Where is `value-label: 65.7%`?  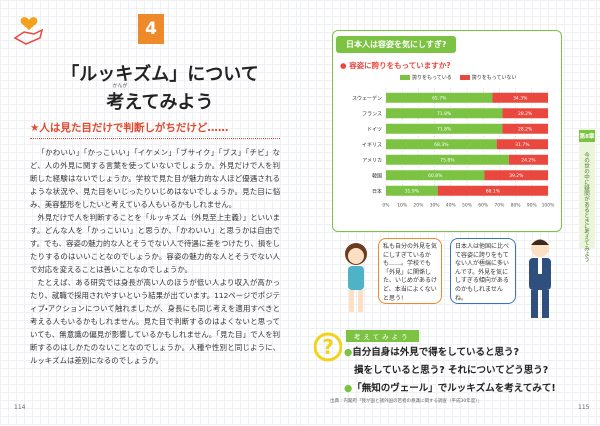
value-label: 65.7% is located at coordinates (439, 99).